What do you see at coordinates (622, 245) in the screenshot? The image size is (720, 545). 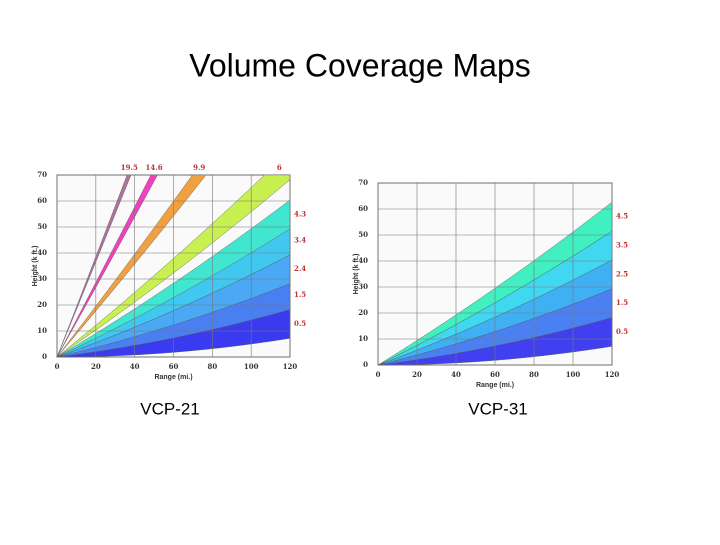 I see `beam-label: 3.5` at bounding box center [622, 245].